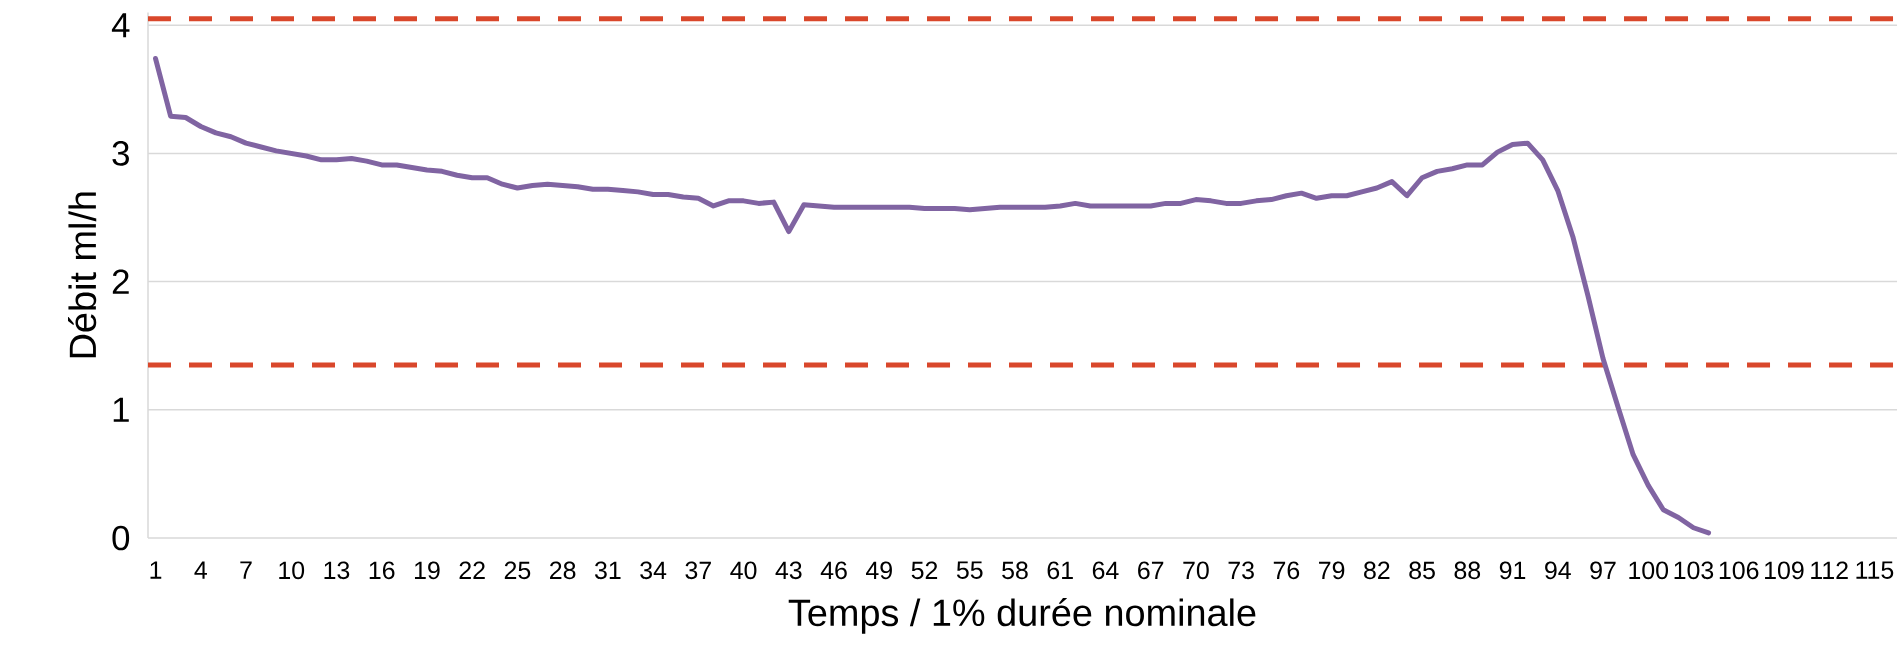 Image resolution: width=1898 pixels, height=645 pixels. Describe the element at coordinates (121, 538) in the screenshot. I see `y-tick-label: 0` at that location.